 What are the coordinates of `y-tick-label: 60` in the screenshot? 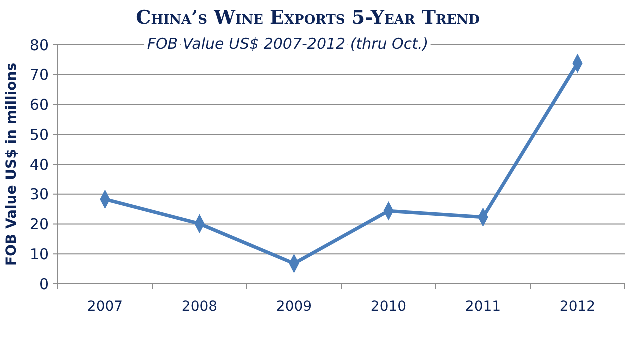 It's located at (39, 105).